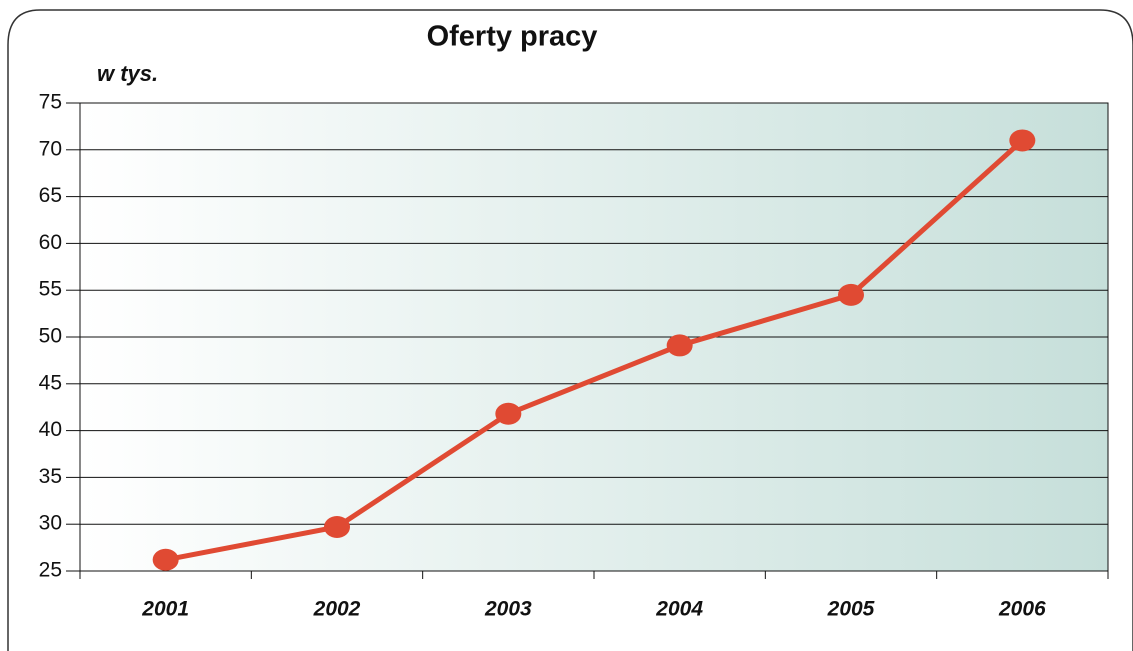 The width and height of the screenshot is (1133, 651). I want to click on x-tick-label: 2003, so click(508, 609).